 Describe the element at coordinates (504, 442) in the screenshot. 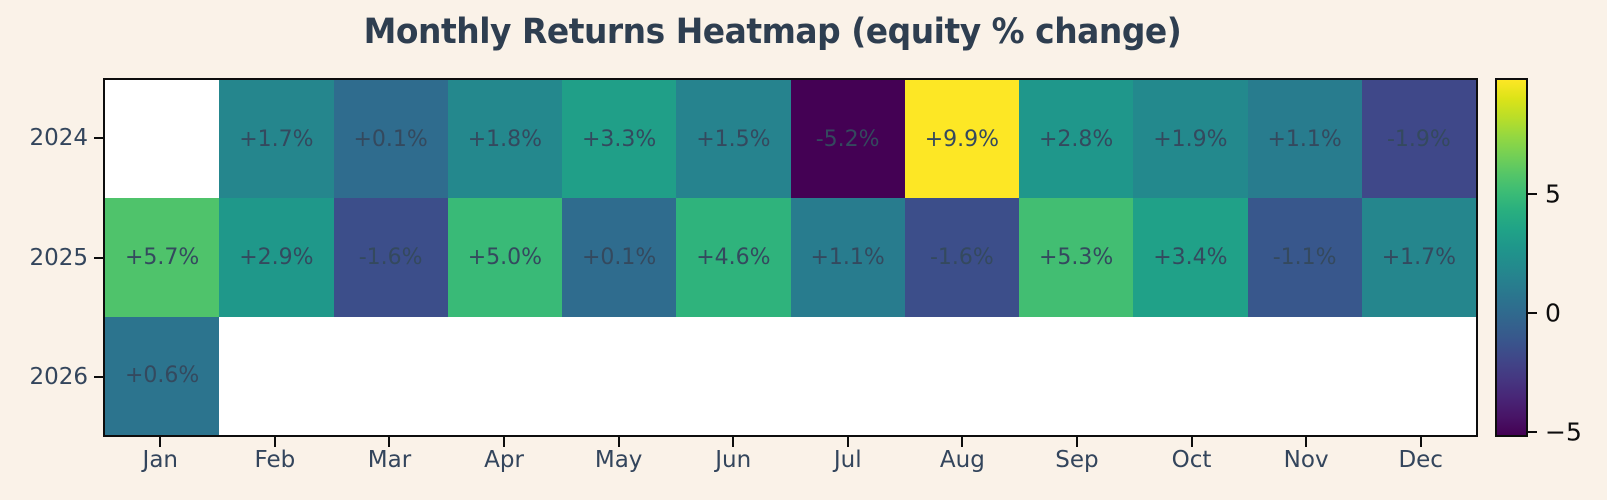

I see `x-tick-mark-apr` at that location.